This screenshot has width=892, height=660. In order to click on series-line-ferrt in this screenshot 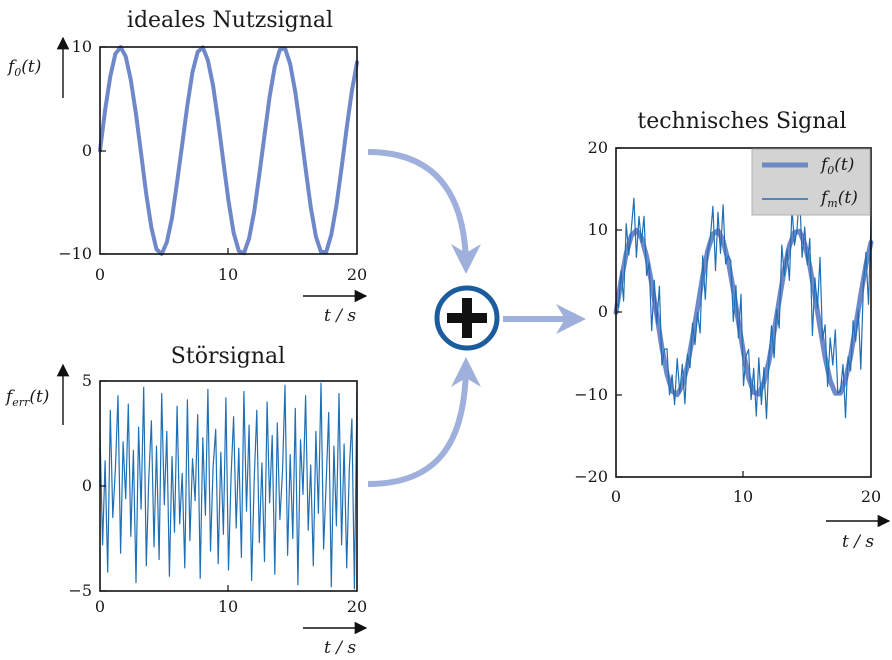, I will do `click(228, 486)`.